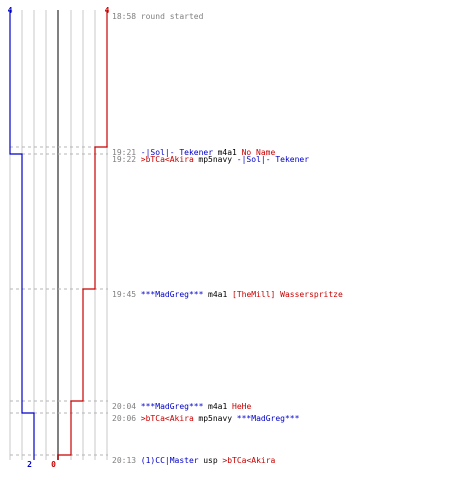  Describe the element at coordinates (82, 235) in the screenshot. I see `red-score-line` at that location.